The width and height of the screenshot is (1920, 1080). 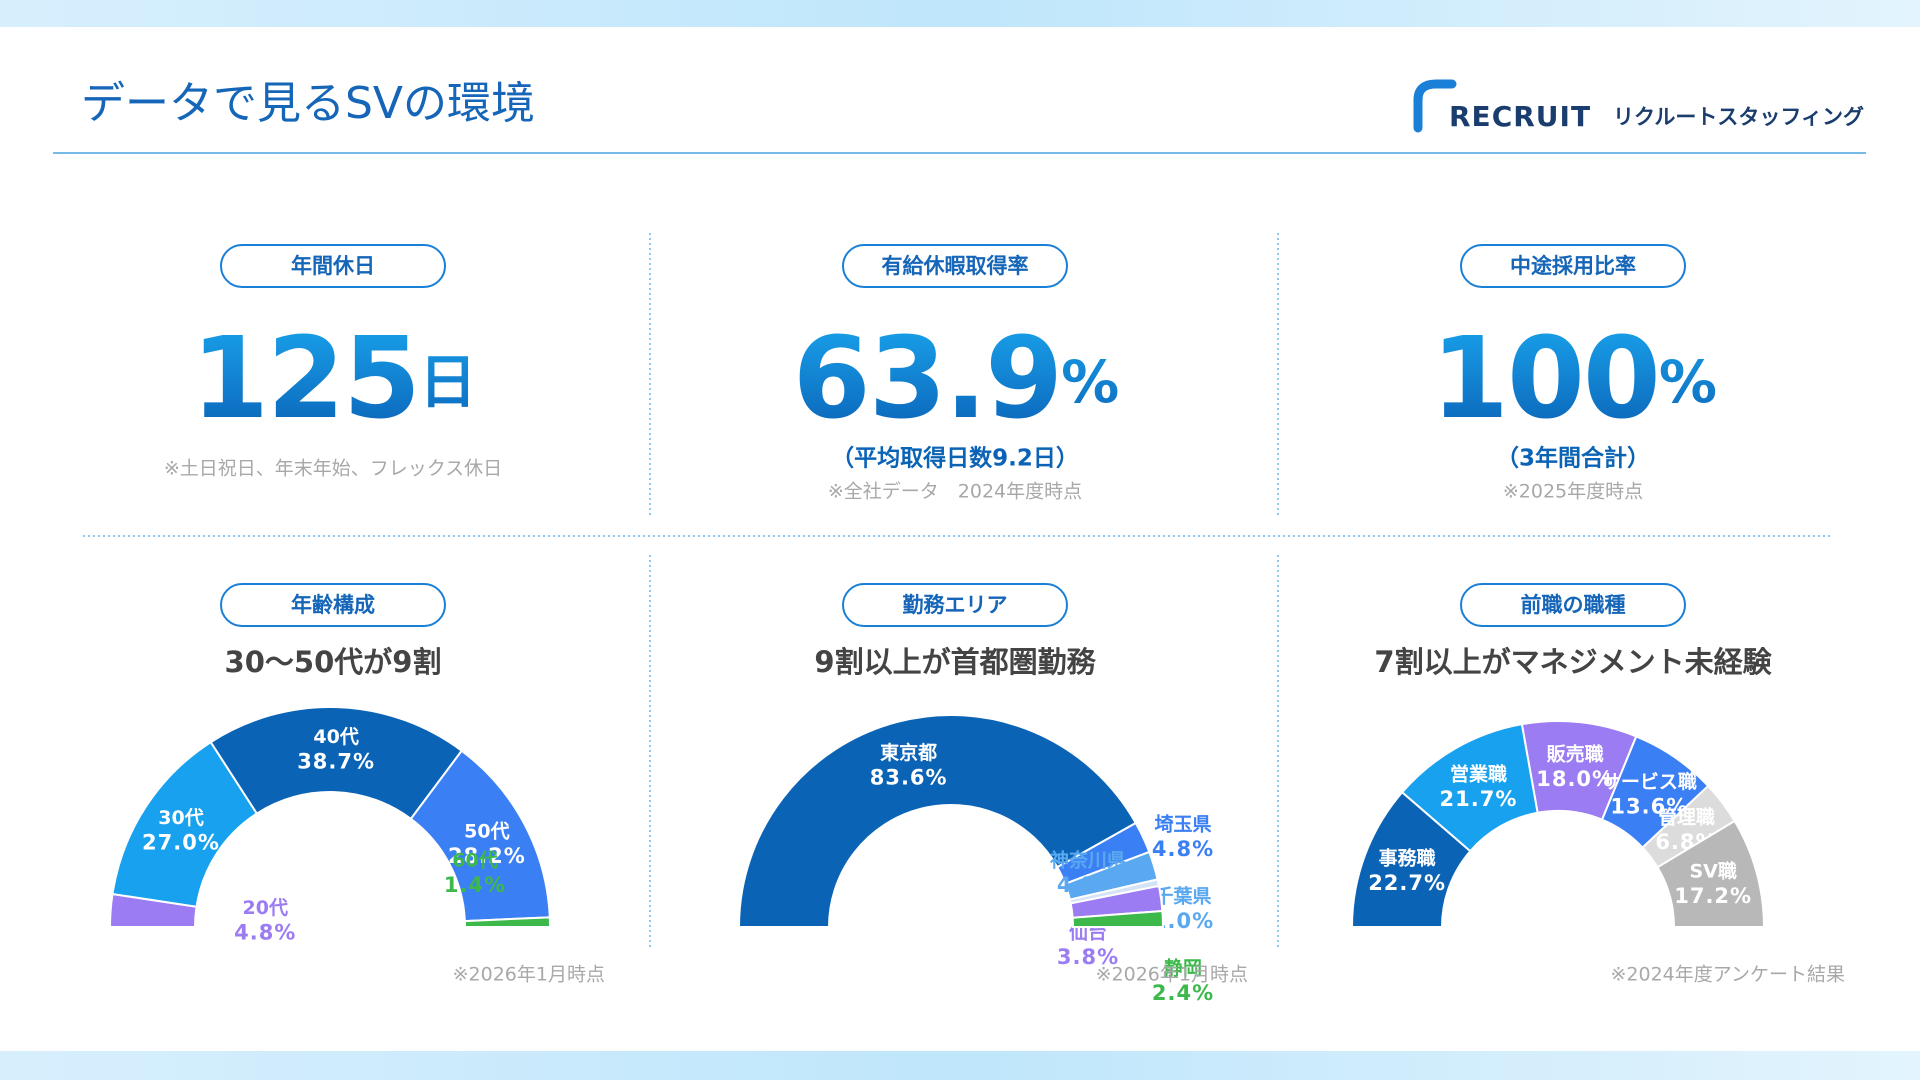 I want to click on stat-value: 100%, so click(x=1573, y=379).